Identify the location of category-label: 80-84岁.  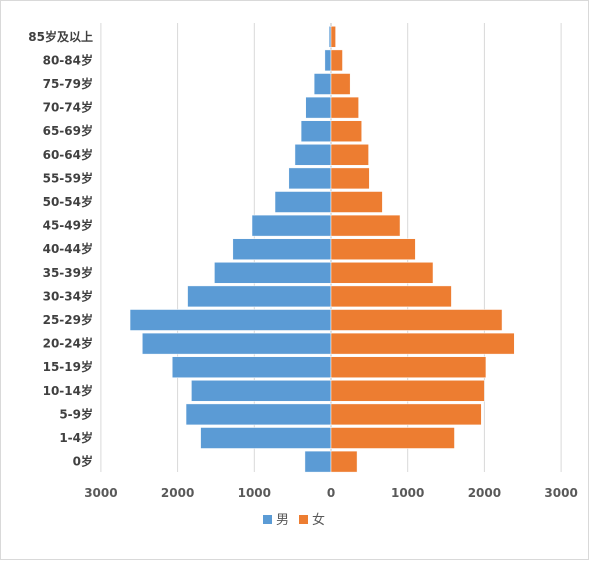
(68, 59).